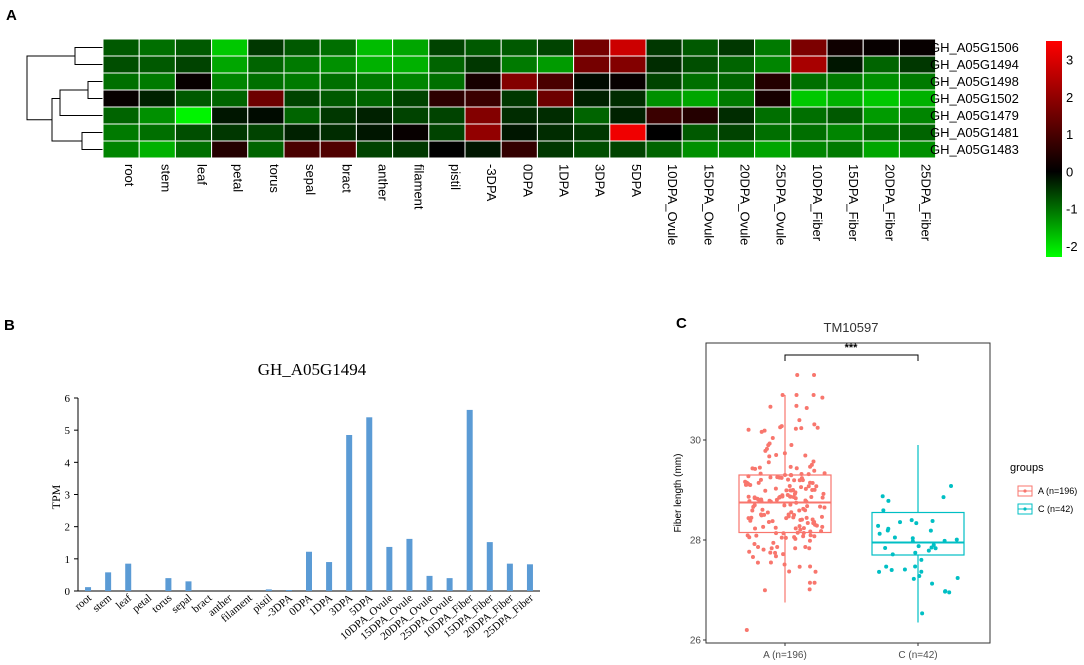 This screenshot has width=1084, height=665. I want to click on heatmap-column-label: 20DPA_Fiber, so click(889, 203).